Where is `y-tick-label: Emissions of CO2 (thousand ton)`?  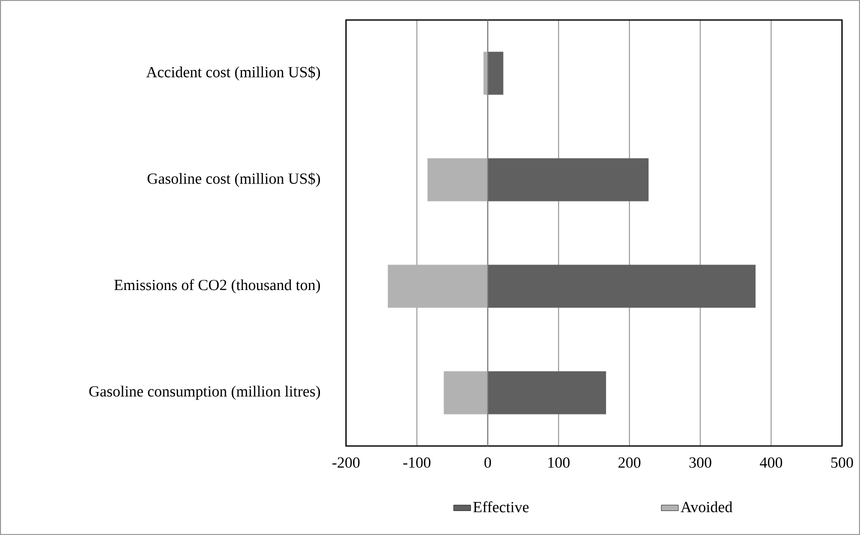
y-tick-label: Emissions of CO2 (thousand ton) is located at coordinates (217, 286).